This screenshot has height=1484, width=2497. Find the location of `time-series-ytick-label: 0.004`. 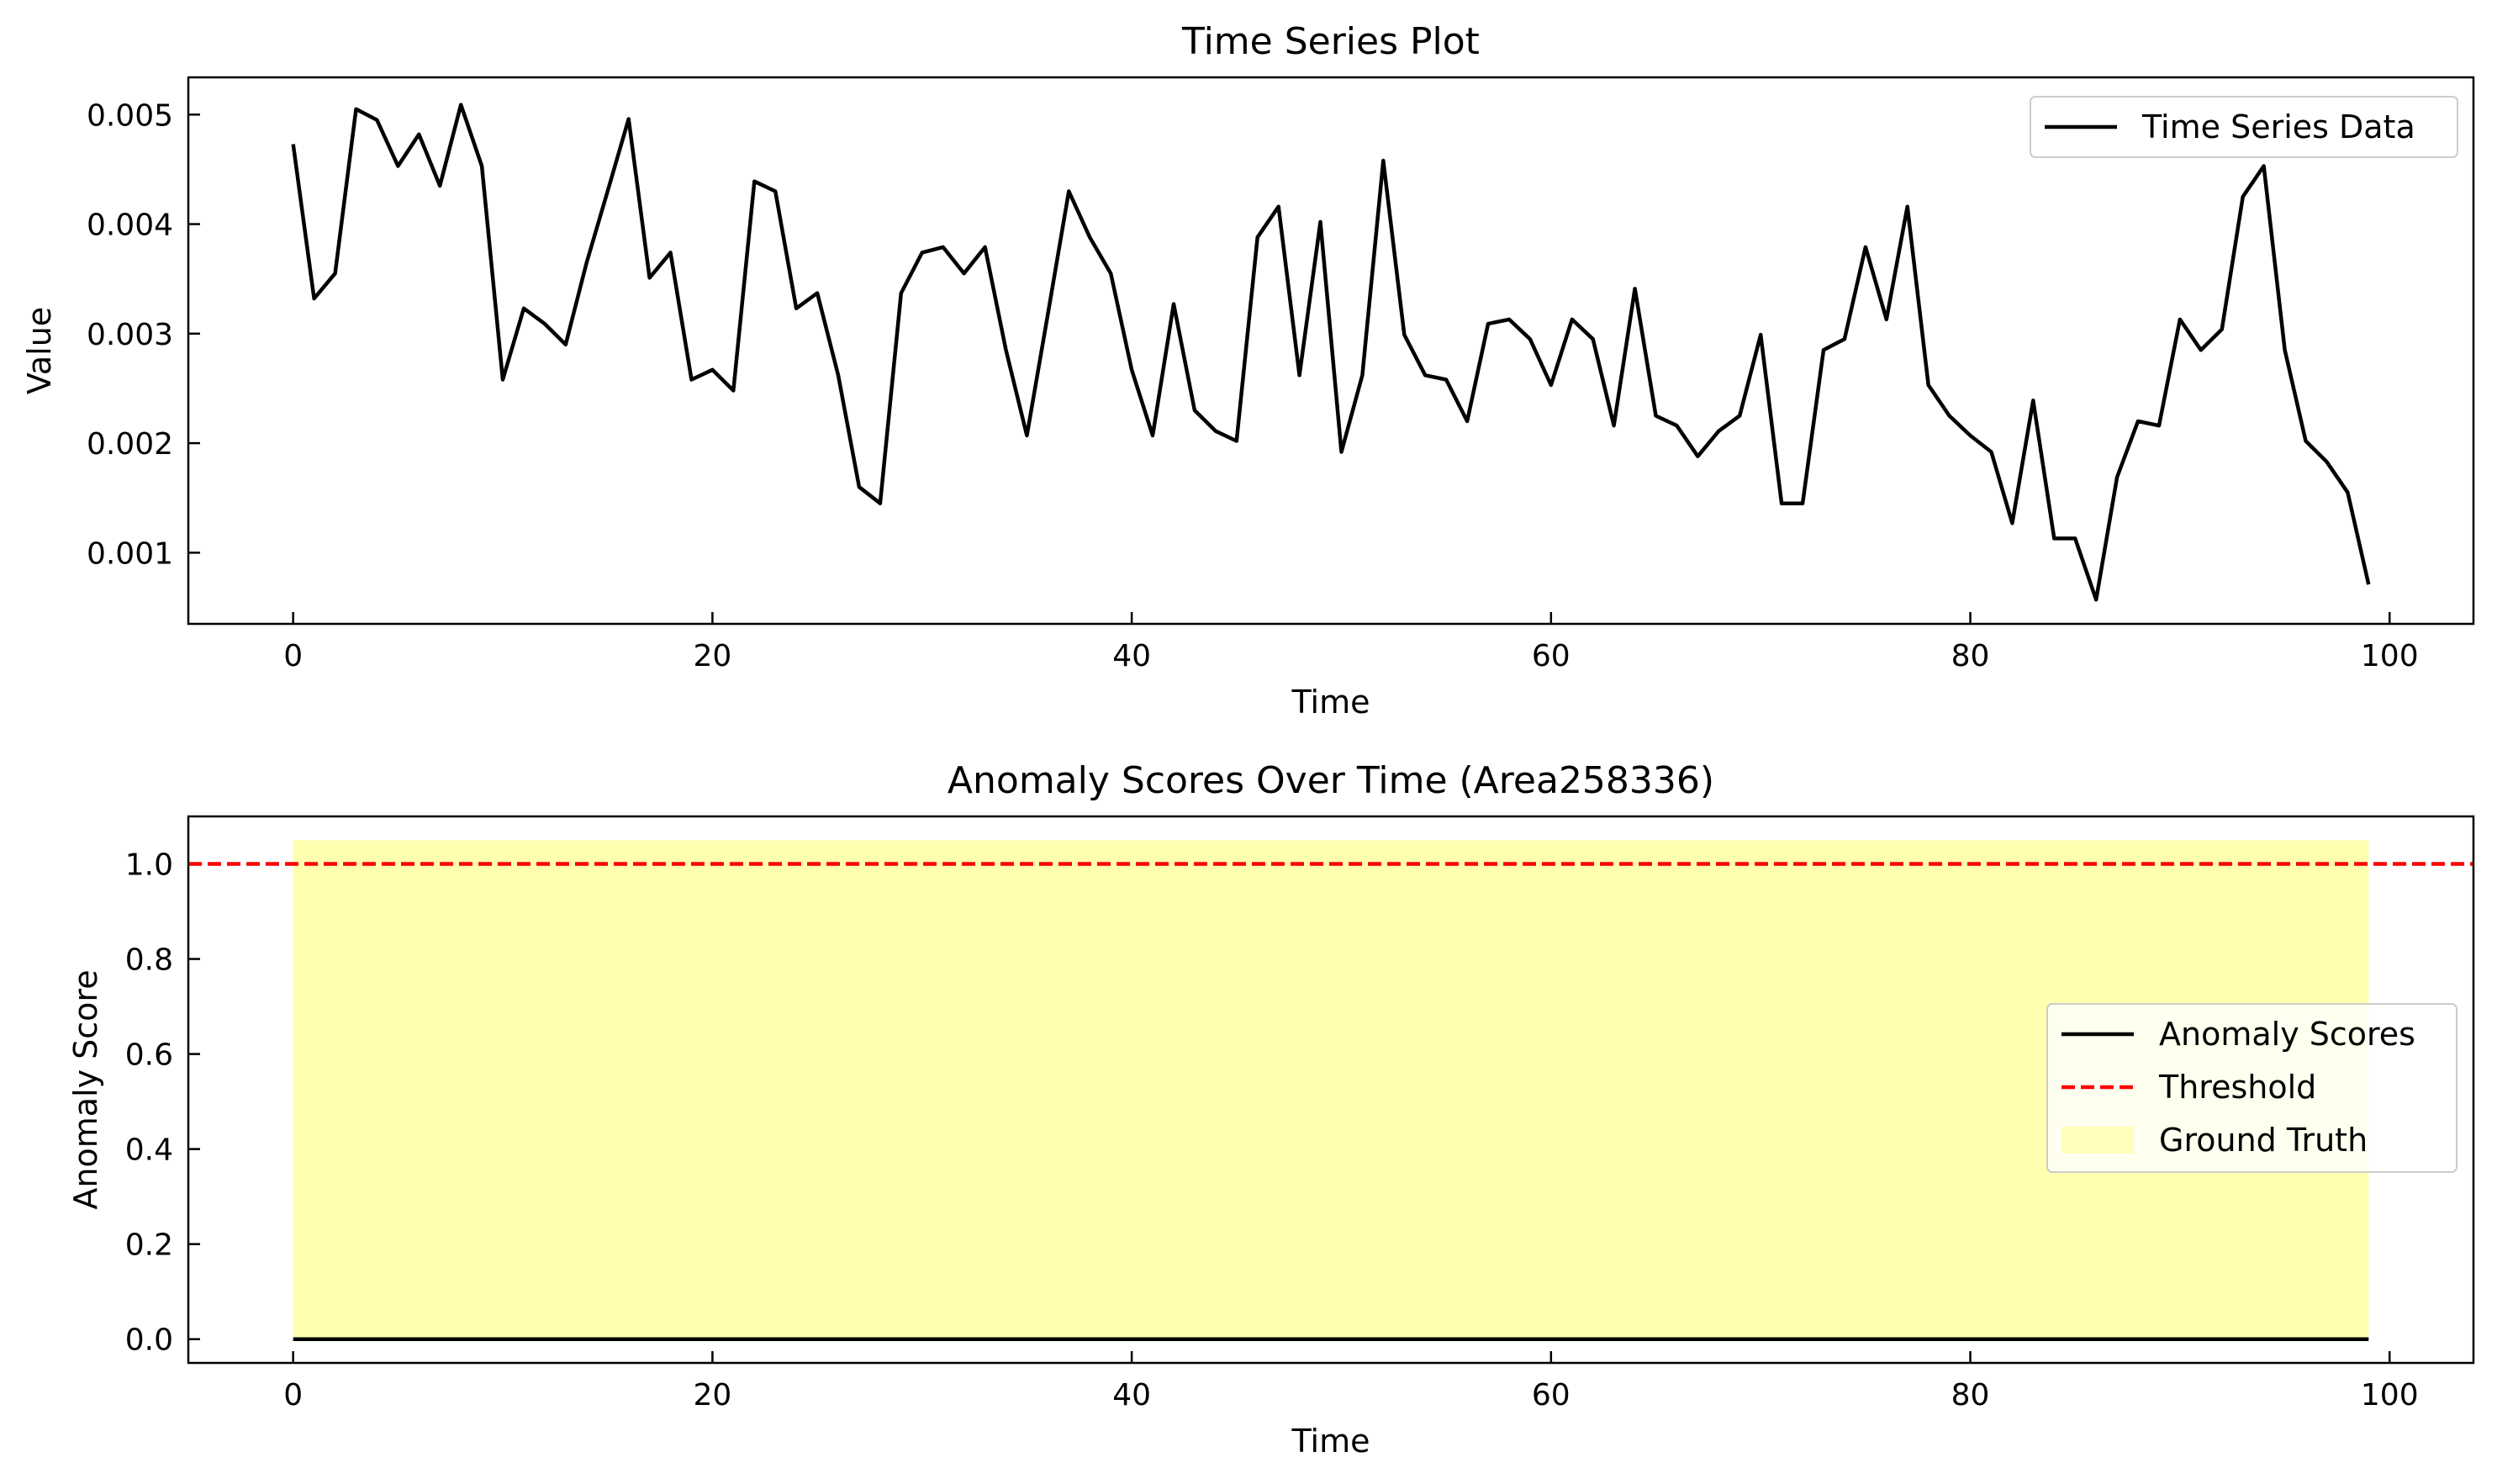

time-series-ytick-label: 0.004 is located at coordinates (130, 226).